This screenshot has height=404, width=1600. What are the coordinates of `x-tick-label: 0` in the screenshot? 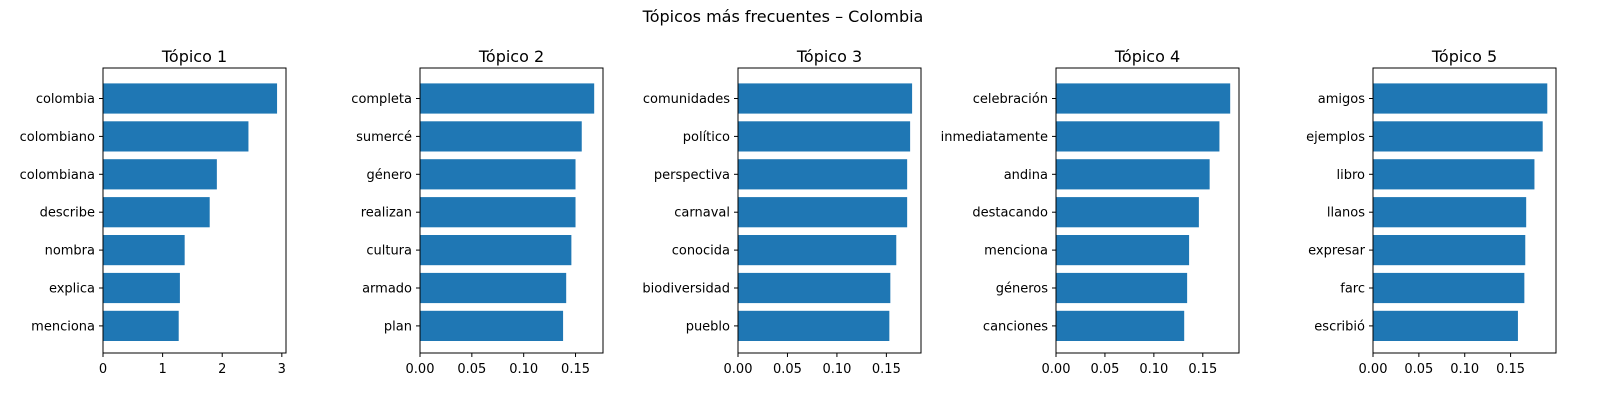 It's located at (103, 369).